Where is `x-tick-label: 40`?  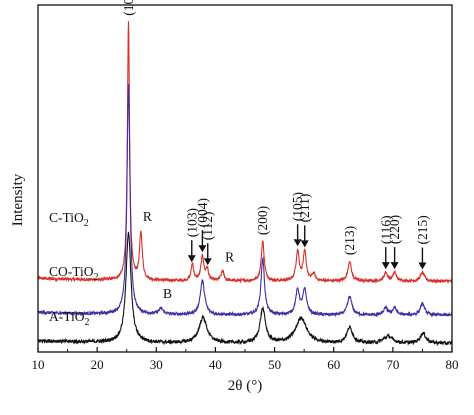 x-tick-label: 40 is located at coordinates (215, 364).